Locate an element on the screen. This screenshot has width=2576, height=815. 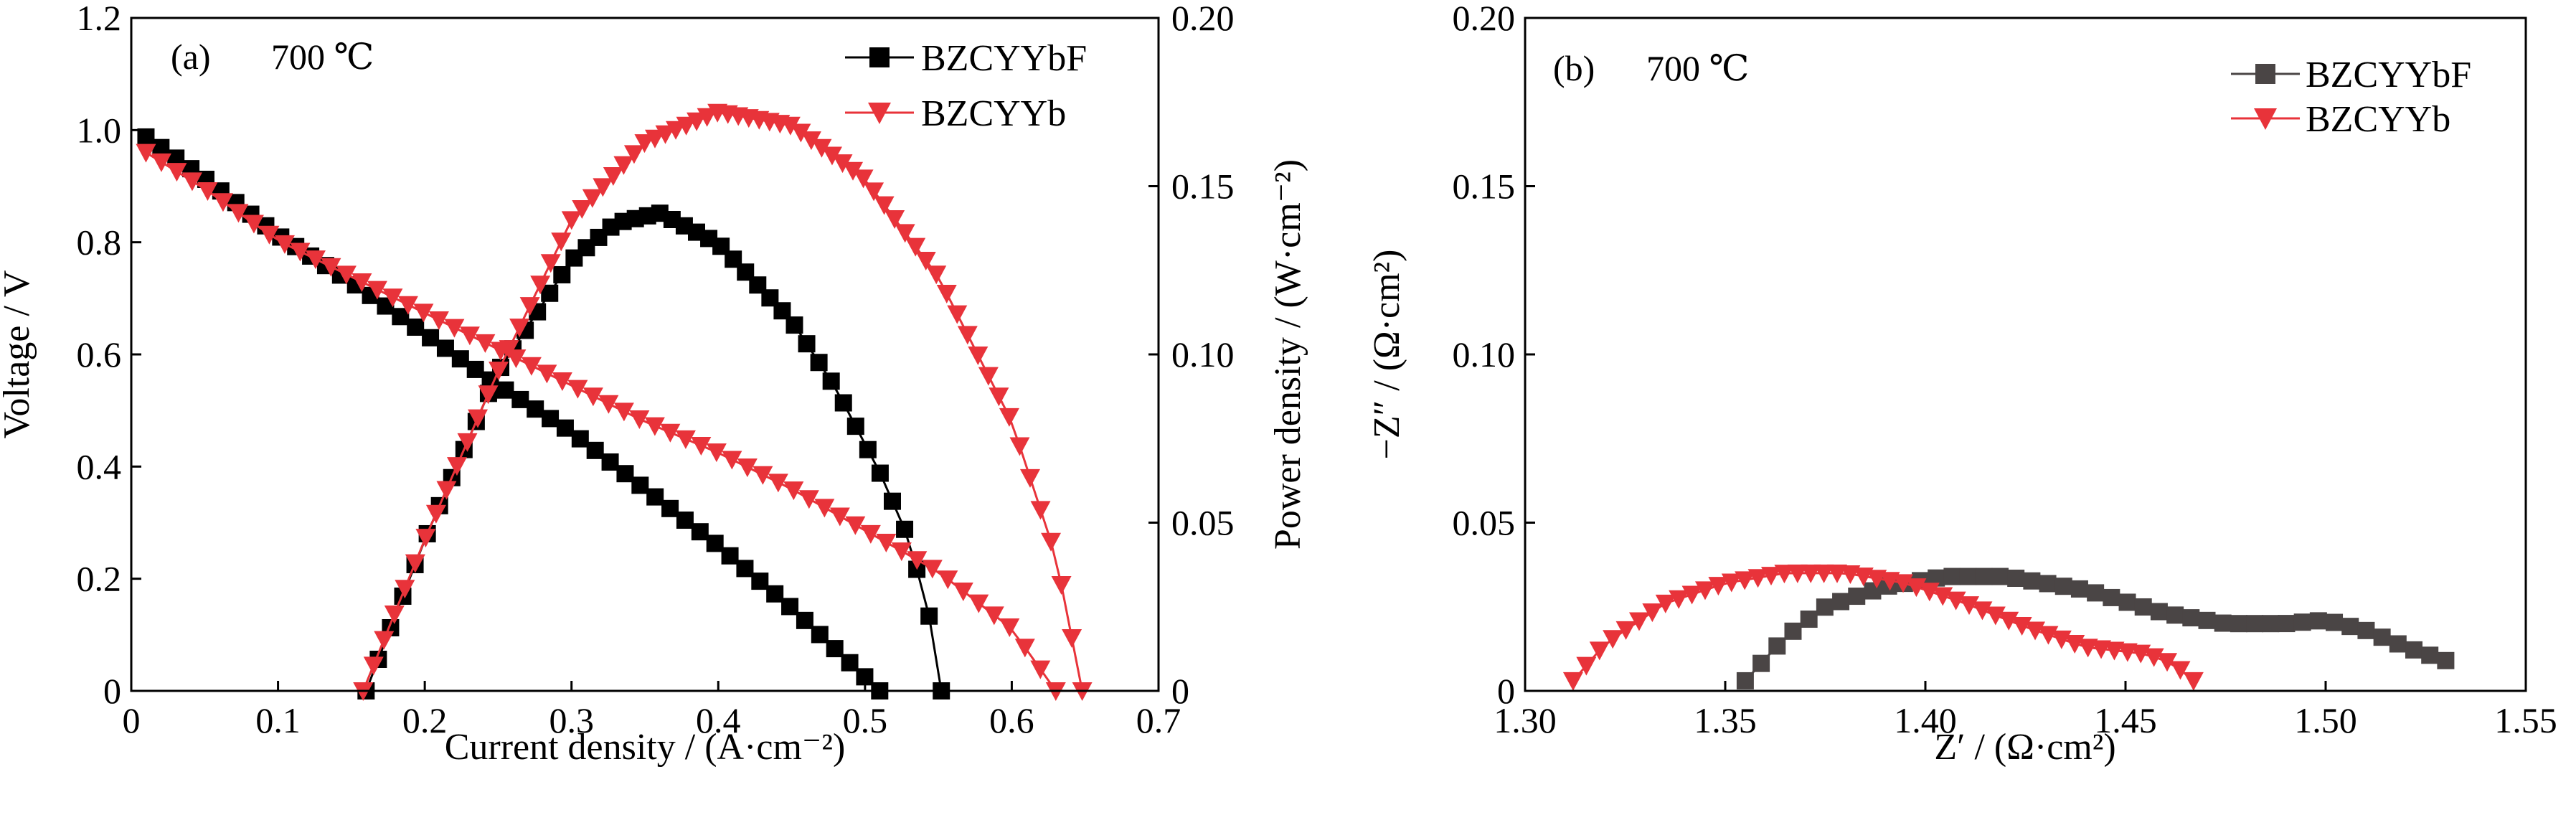
panel-b-legend-item-bzcyyb: BZCYYb is located at coordinates (2340, 119).